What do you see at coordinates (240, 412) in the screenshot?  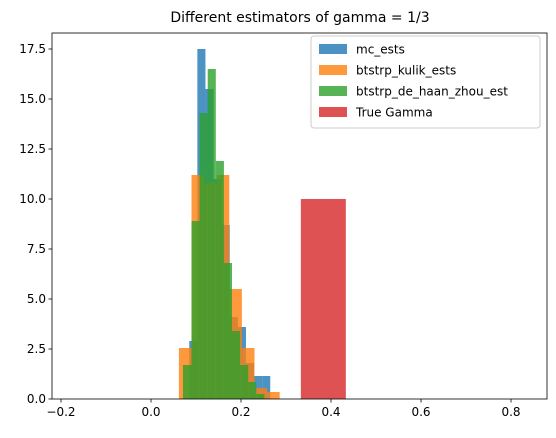 I see `x-tick-label: 0.2` at bounding box center [240, 412].